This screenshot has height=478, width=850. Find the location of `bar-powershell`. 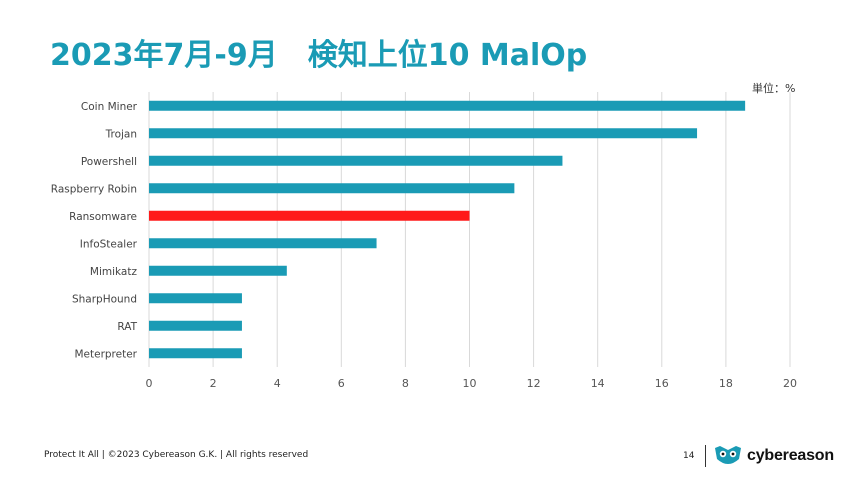

bar-powershell is located at coordinates (356, 160).